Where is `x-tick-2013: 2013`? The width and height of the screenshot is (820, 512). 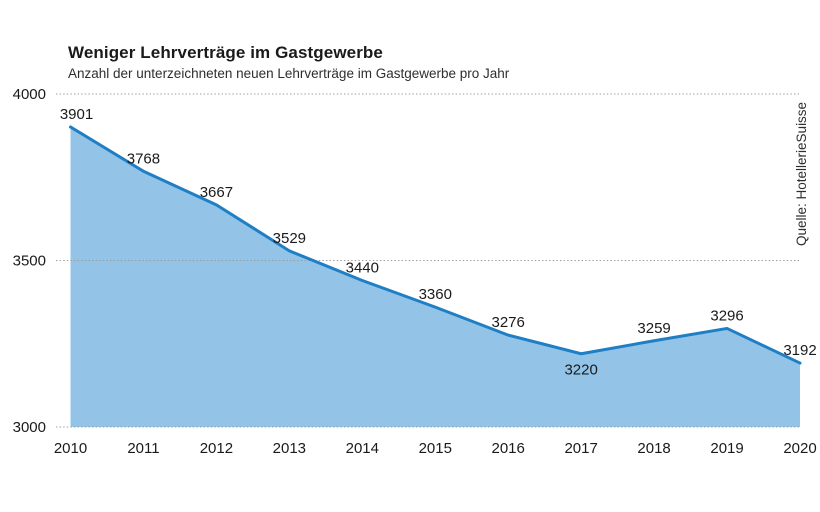 x-tick-2013: 2013 is located at coordinates (289, 448).